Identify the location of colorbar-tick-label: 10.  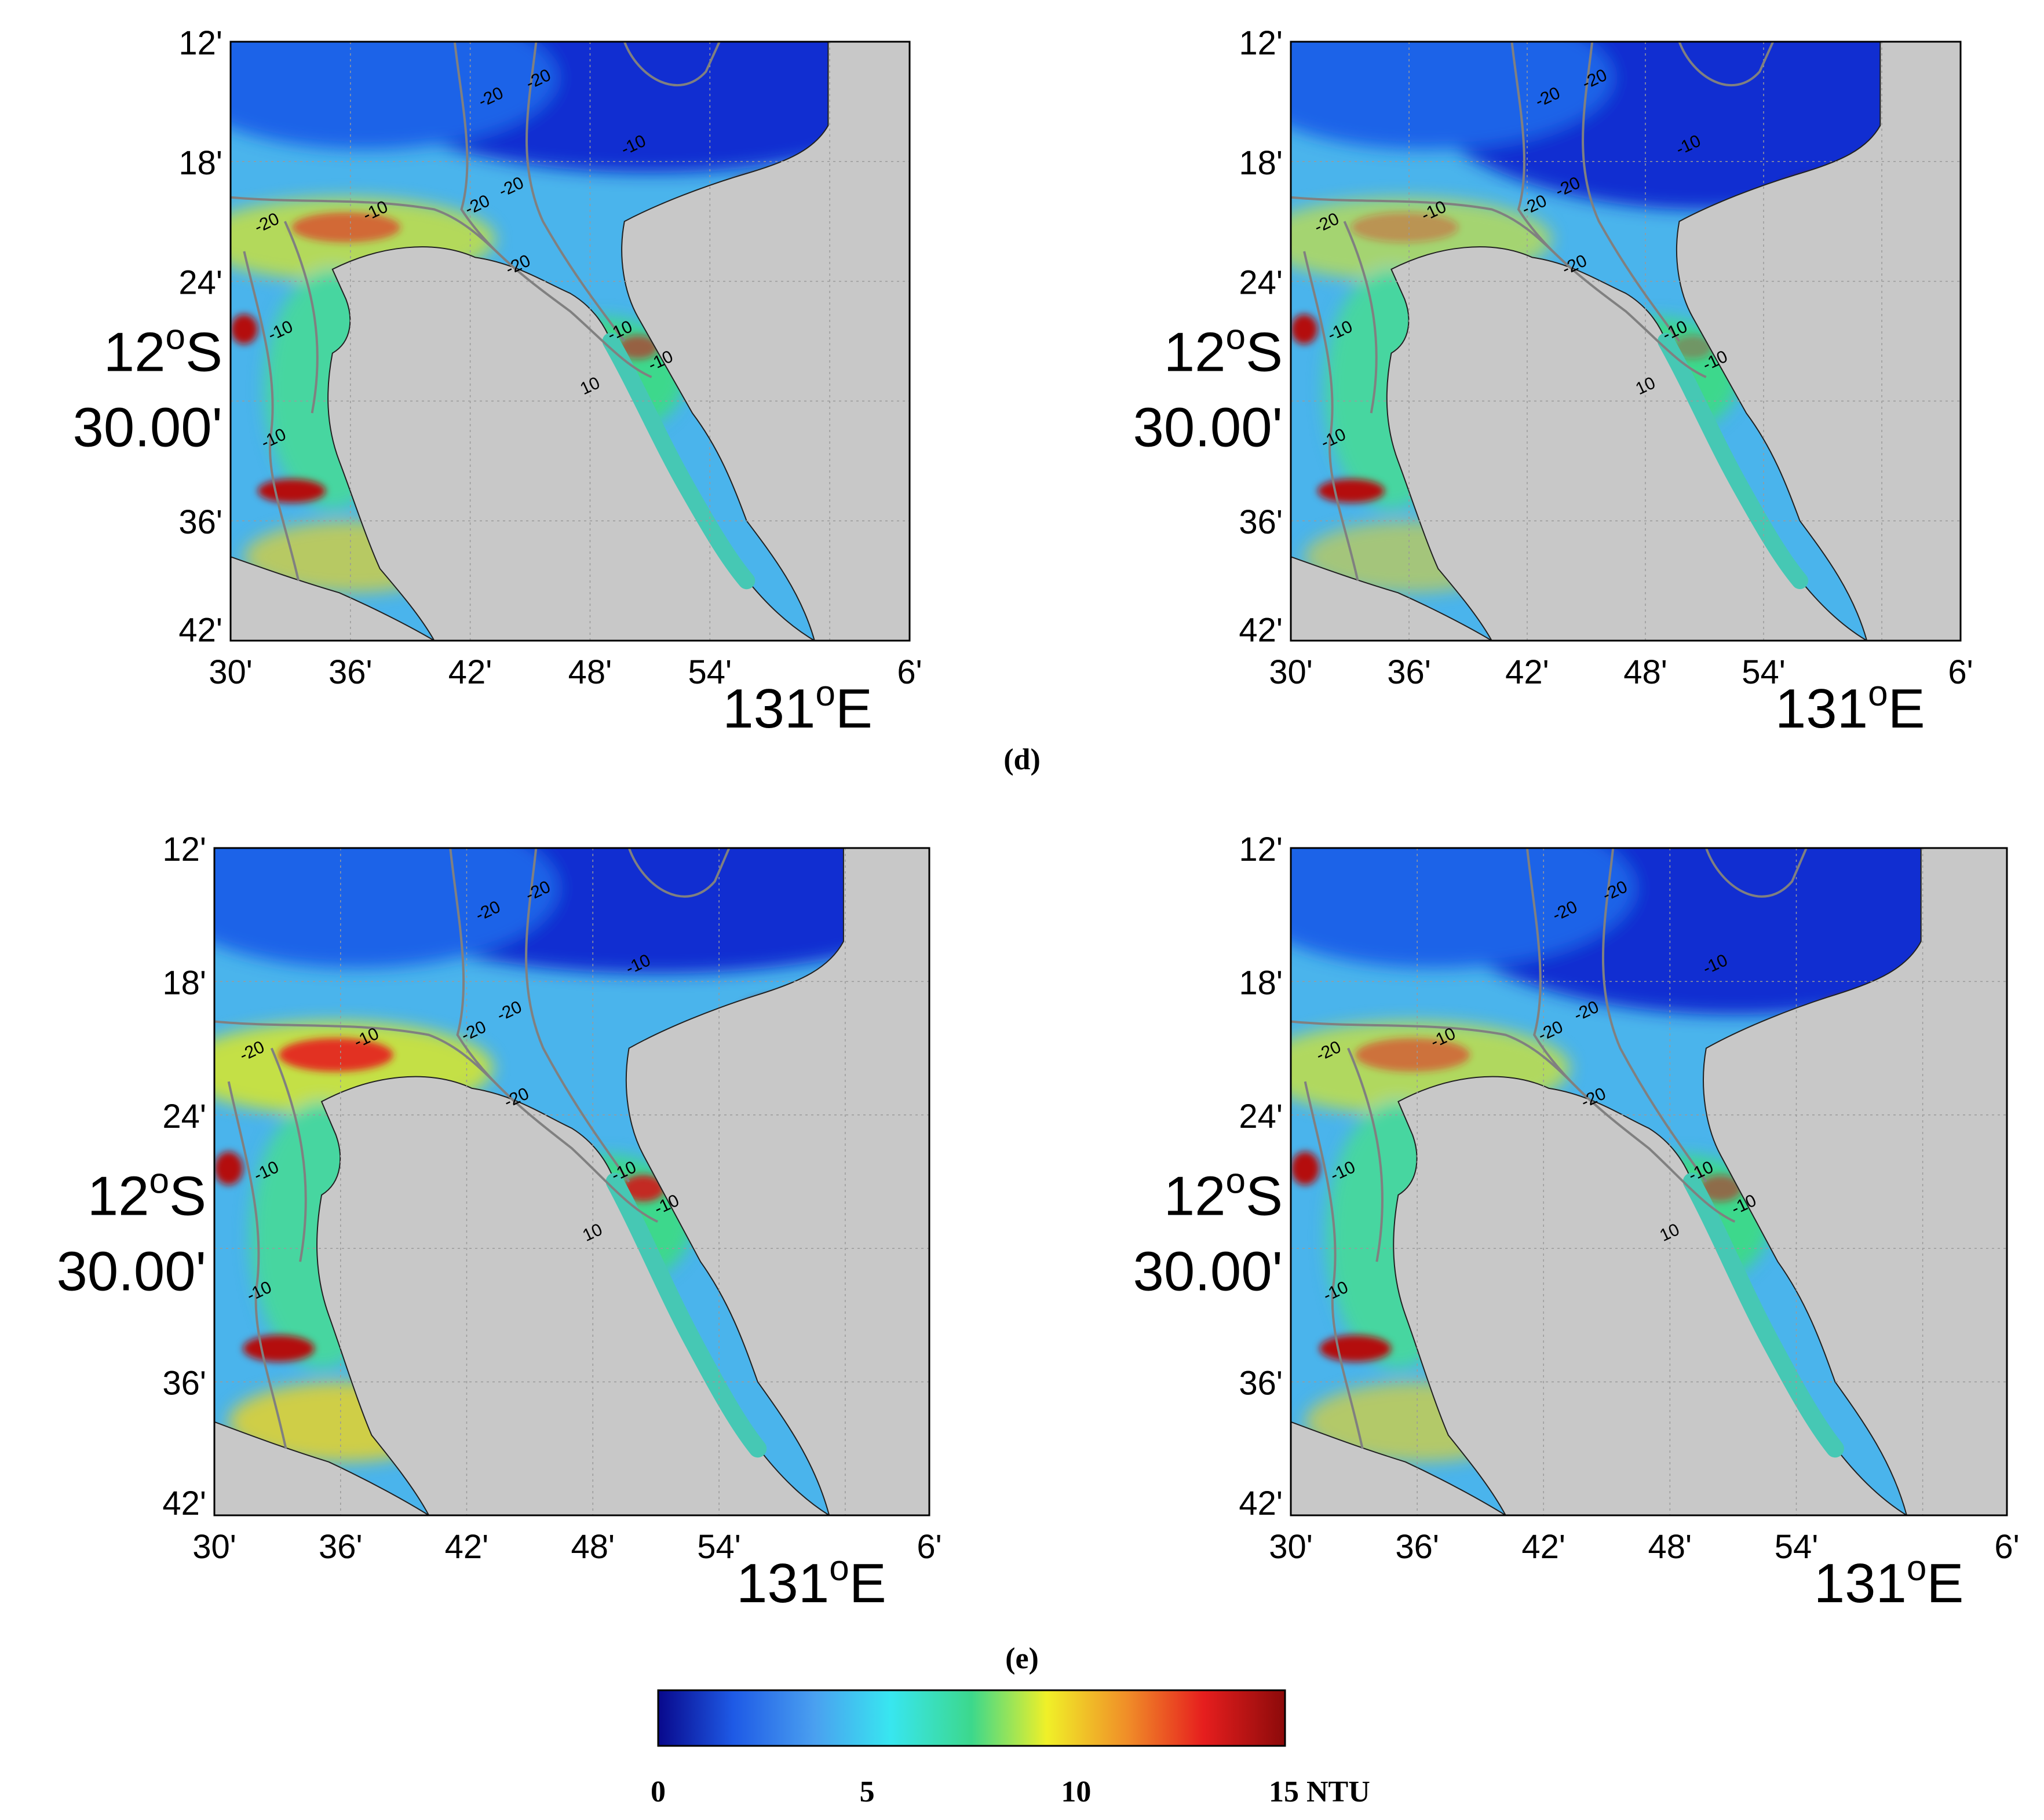
(1076, 1791).